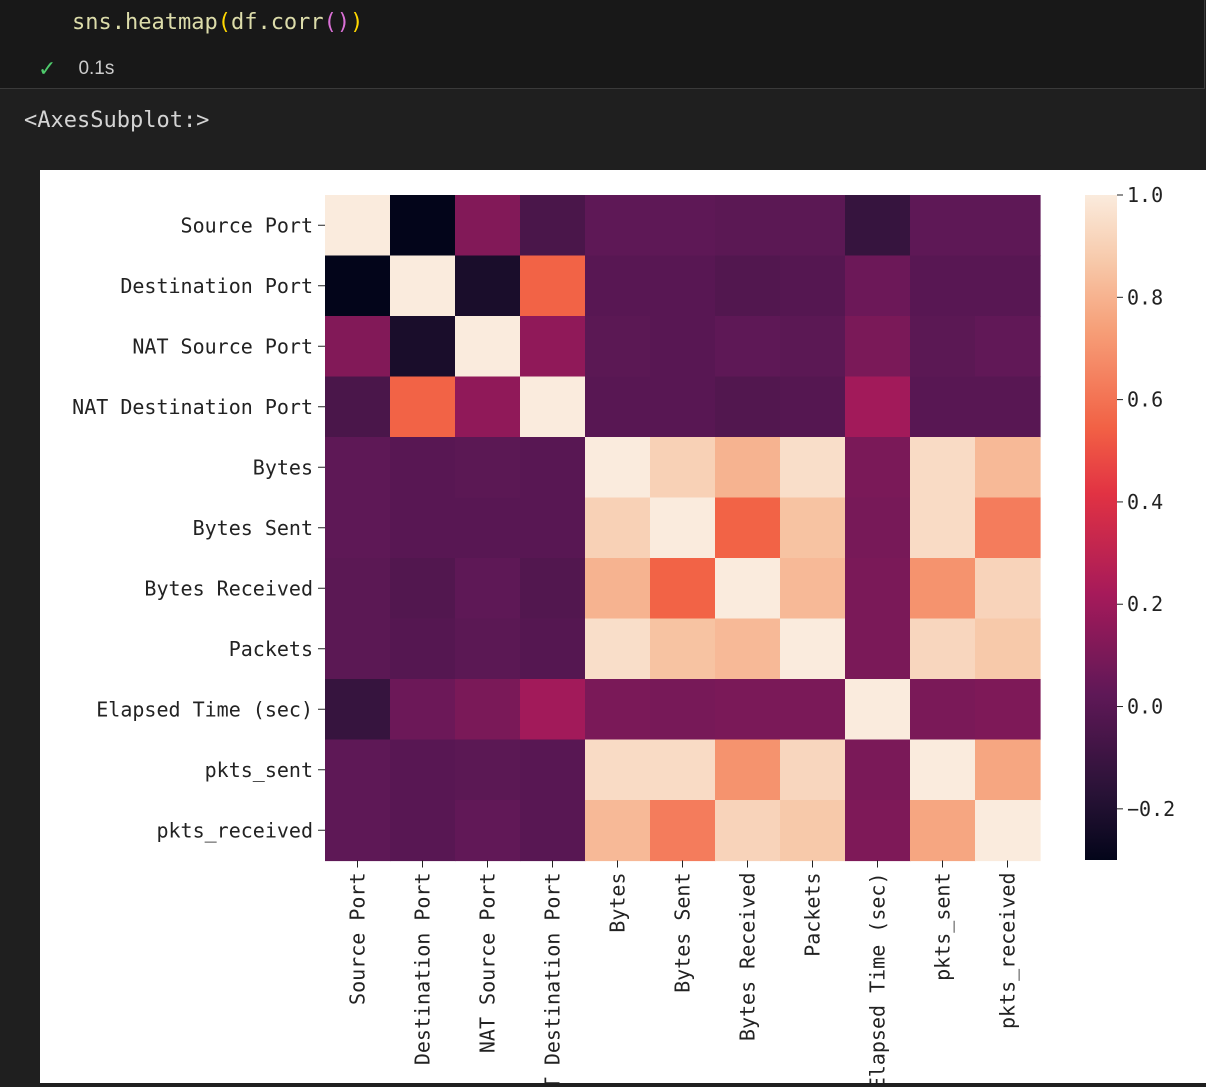 The width and height of the screenshot is (1206, 1087). I want to click on code-arg: df.corr, so click(277, 22).